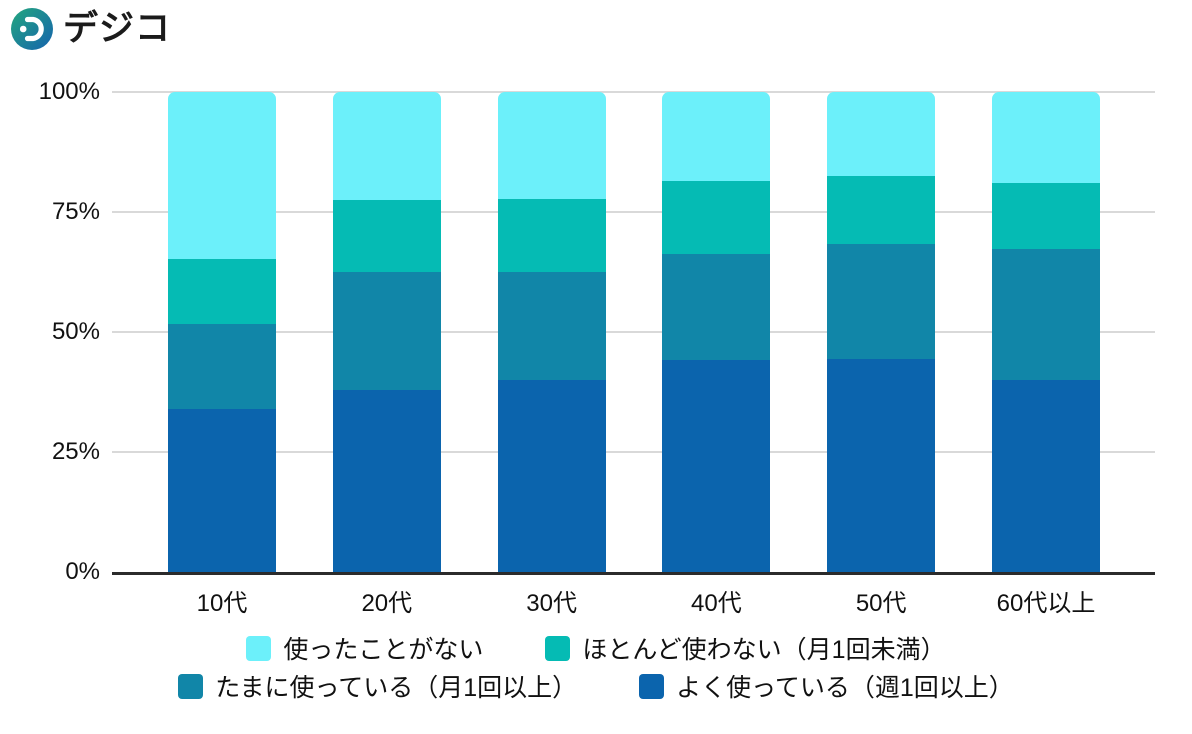 The image size is (1192, 734). I want to click on x-axis-line, so click(633, 573).